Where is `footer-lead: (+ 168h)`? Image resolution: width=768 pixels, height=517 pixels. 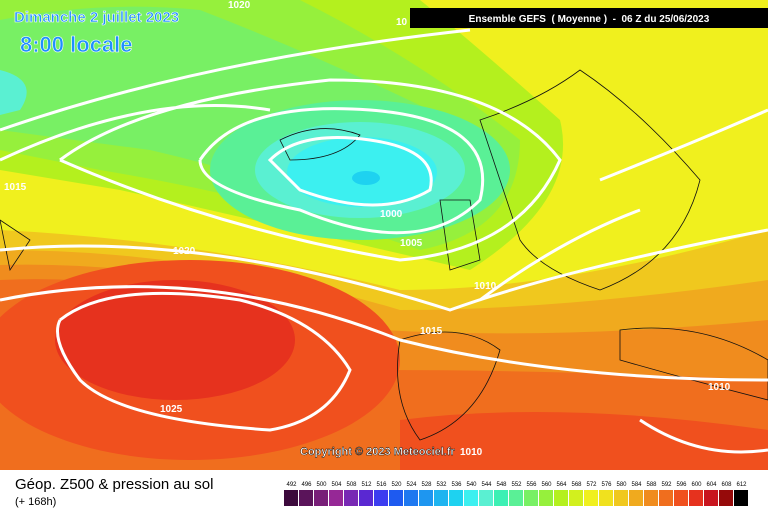
footer-lead: (+ 168h) is located at coordinates (35, 502).